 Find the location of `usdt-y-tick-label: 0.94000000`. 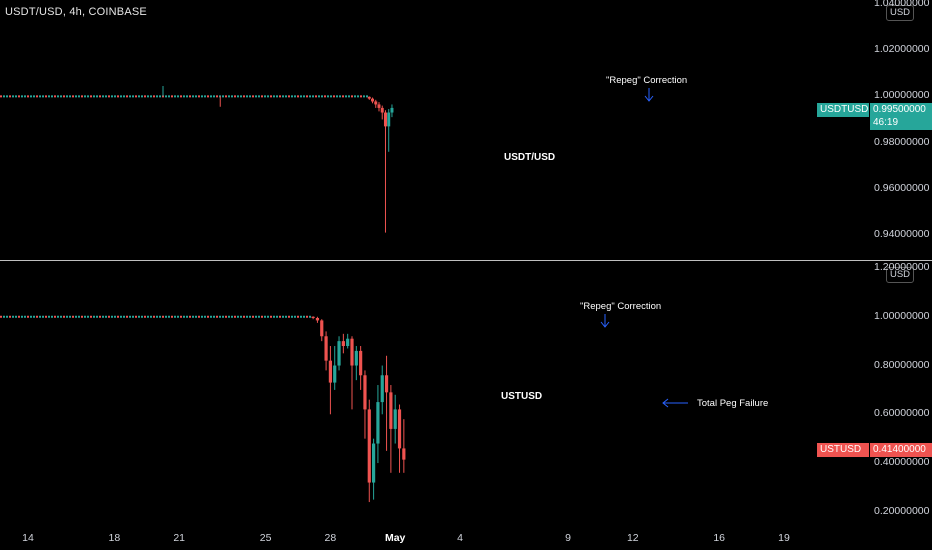

usdt-y-tick-label: 0.94000000 is located at coordinates (902, 233).